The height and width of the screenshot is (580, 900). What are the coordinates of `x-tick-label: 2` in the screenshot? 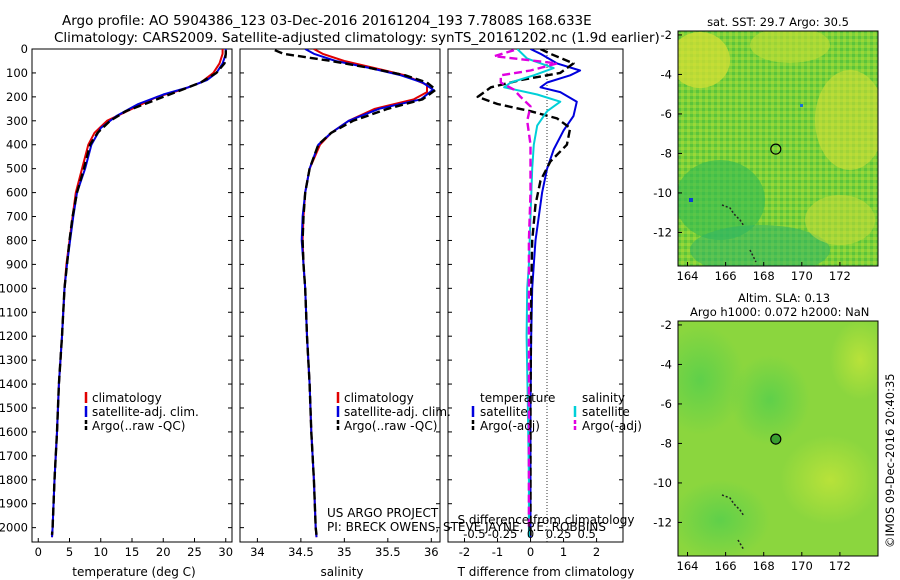 It's located at (596, 552).